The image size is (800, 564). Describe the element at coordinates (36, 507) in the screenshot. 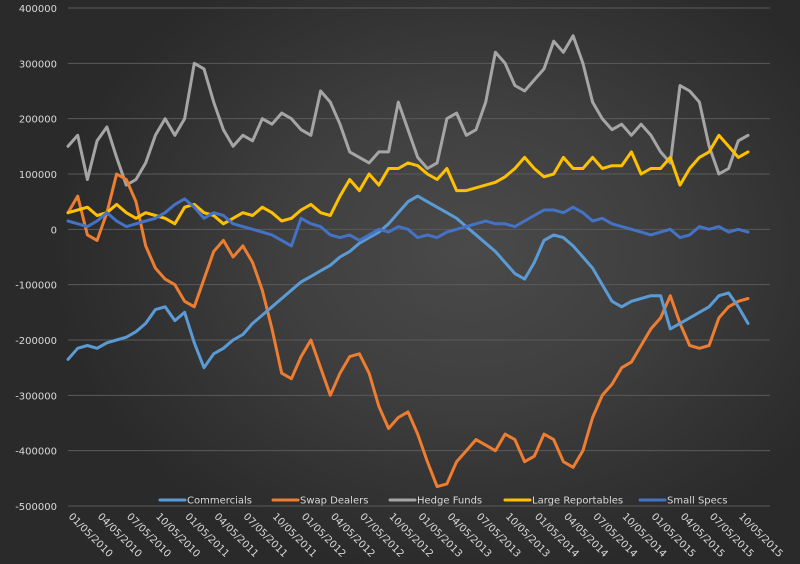

I see `y-tick-label: -500000` at that location.